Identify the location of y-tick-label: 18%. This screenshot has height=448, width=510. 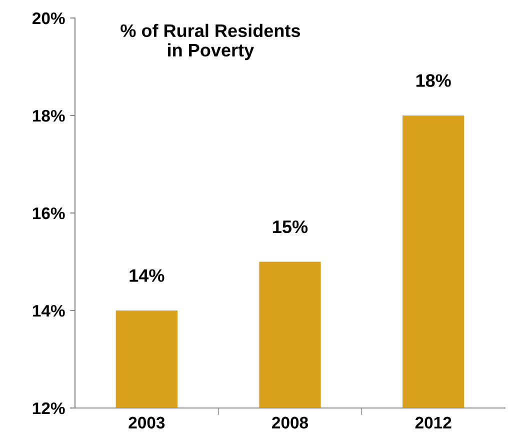
(48, 116).